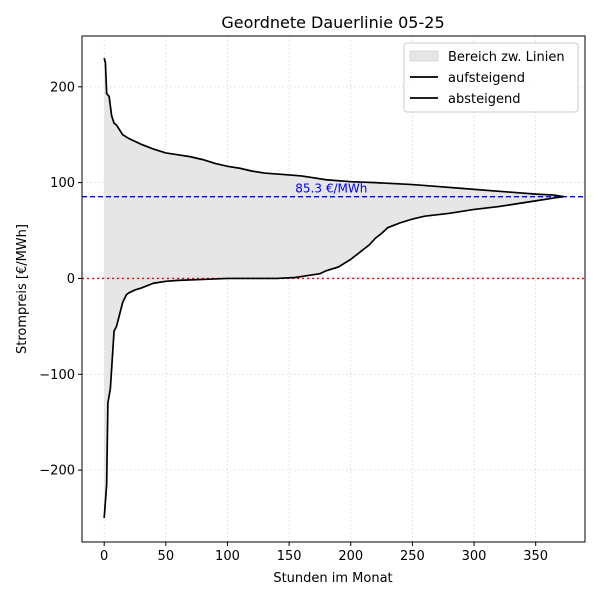 This screenshot has height=600, width=600. What do you see at coordinates (71, 279) in the screenshot?
I see `y-tick-label: 0` at bounding box center [71, 279].